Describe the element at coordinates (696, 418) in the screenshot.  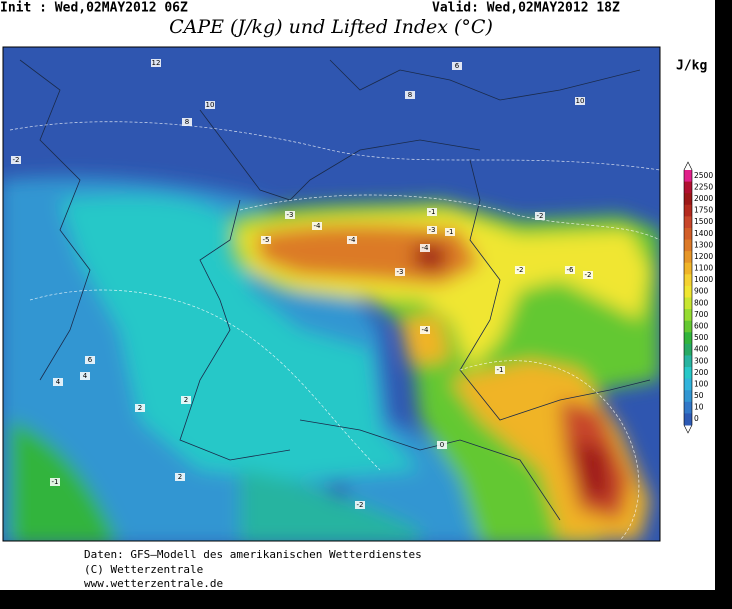
I see `colorbar-label: 0` at that location.